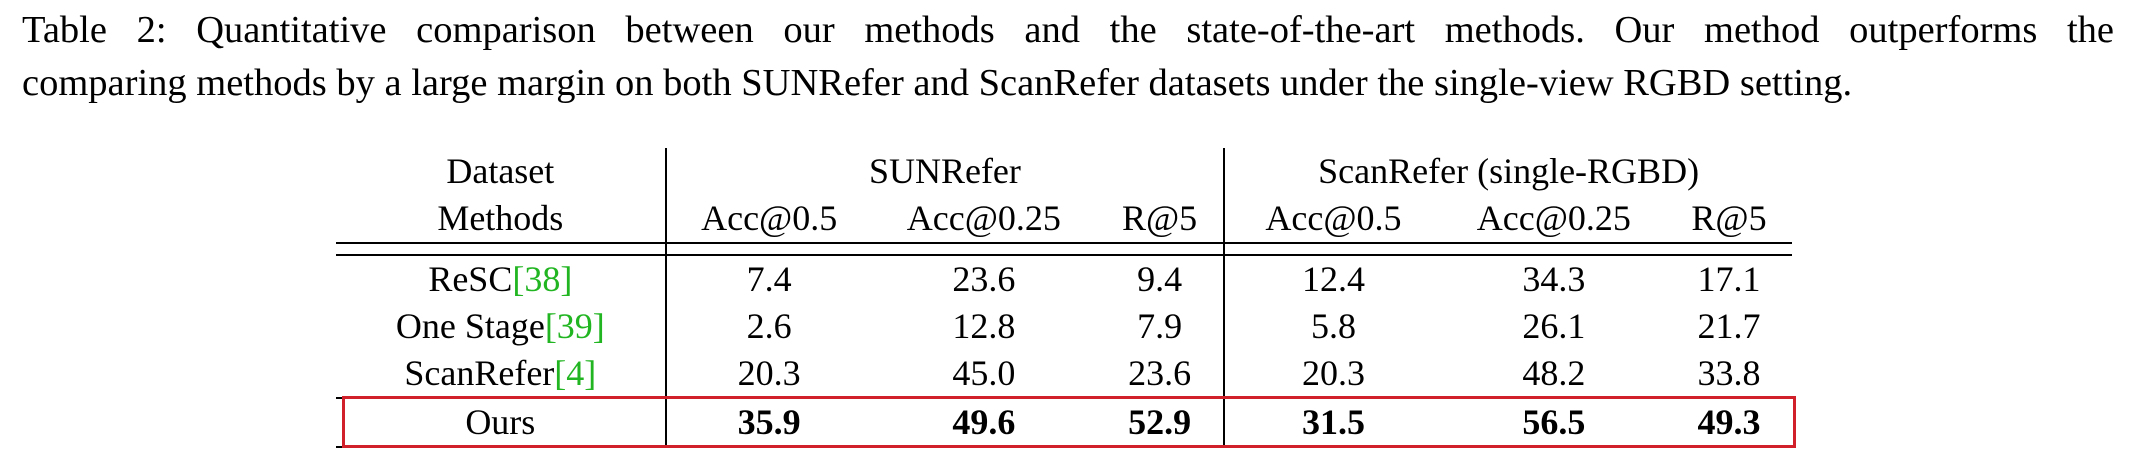  Describe the element at coordinates (542, 279) in the screenshot. I see `citation-link: [38]` at that location.